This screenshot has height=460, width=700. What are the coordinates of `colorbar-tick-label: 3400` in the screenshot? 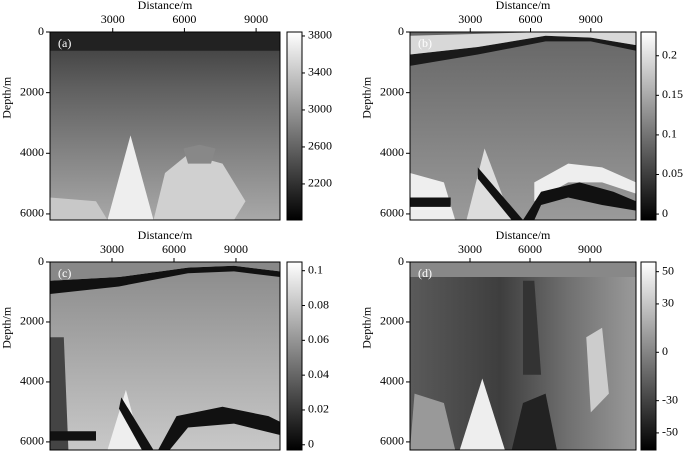 It's located at (320, 72).